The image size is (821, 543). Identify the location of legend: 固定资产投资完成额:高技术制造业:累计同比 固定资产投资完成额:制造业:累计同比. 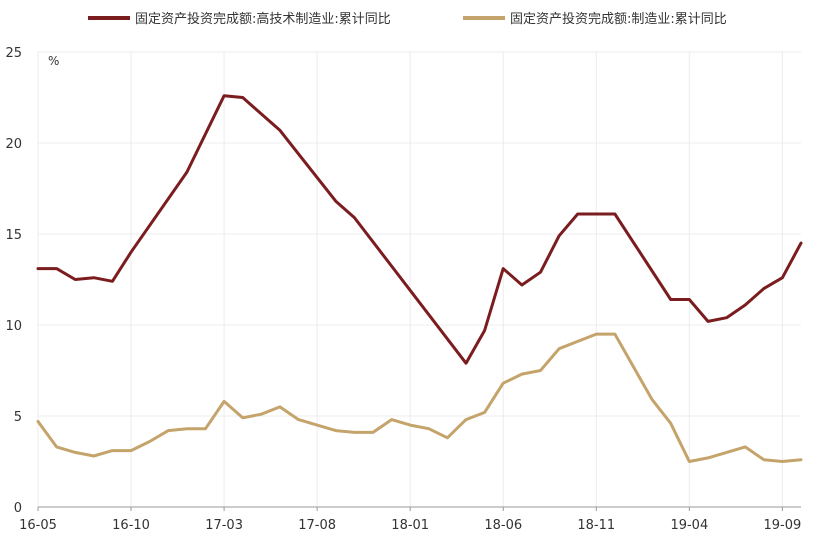
(407, 19).